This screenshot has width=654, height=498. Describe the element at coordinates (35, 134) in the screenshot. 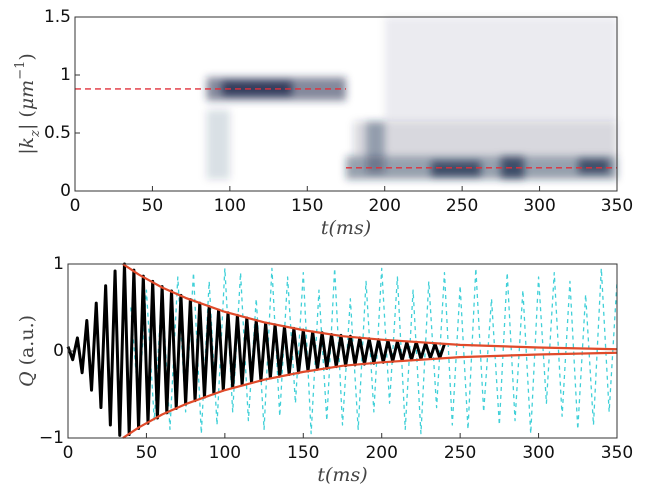

I see `y-axis-label-part: z` at that location.